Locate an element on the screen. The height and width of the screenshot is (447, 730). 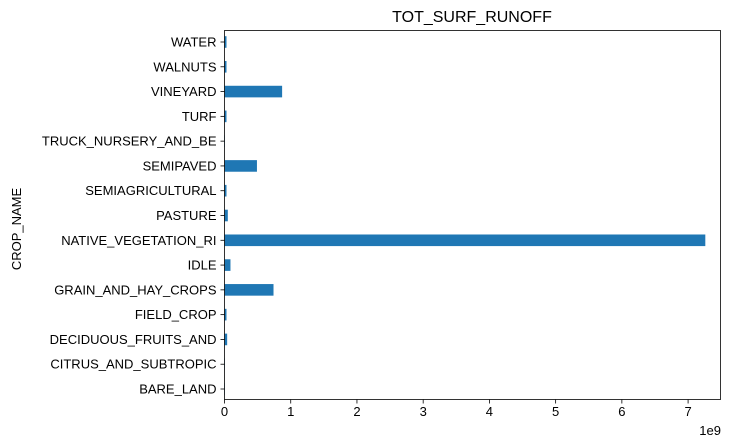
x-tick-label: 4 is located at coordinates (489, 411).